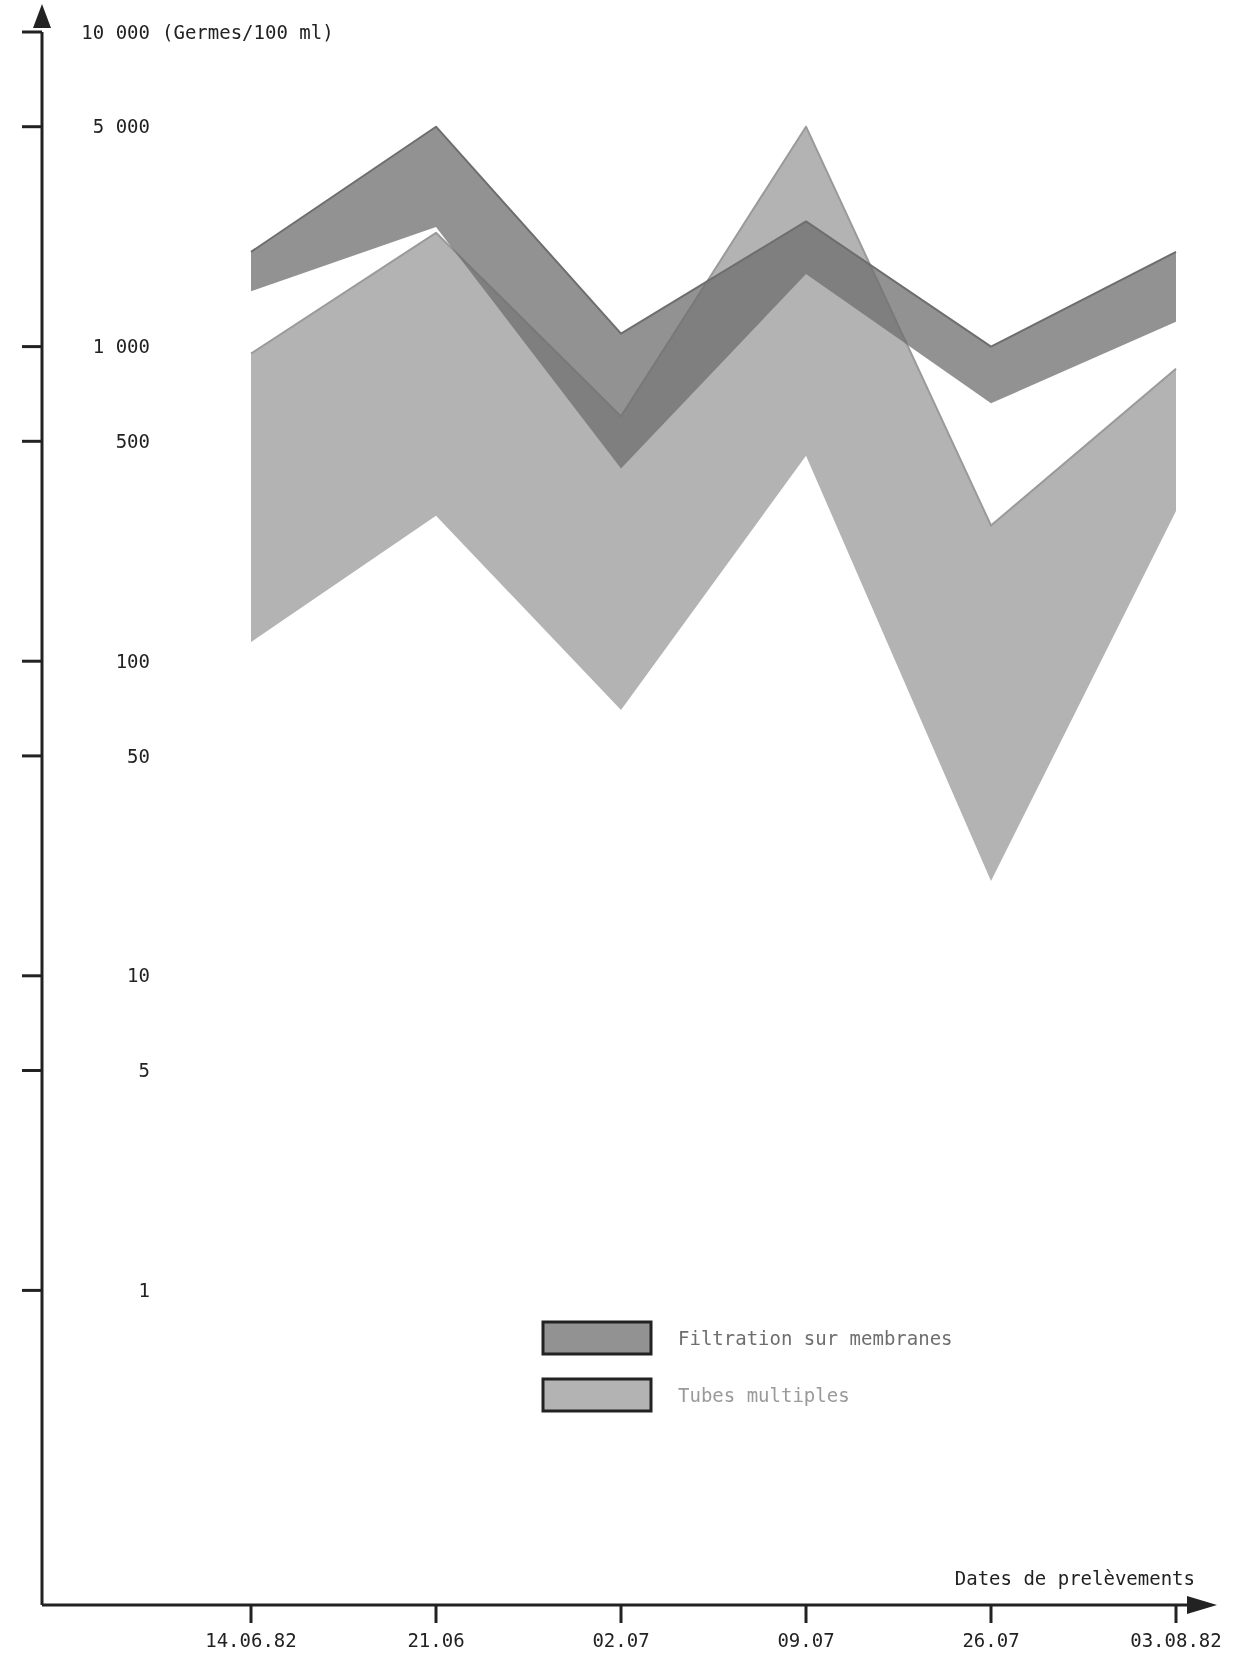  I want to click on text: Filtration sur membranes, so click(815, 1337).